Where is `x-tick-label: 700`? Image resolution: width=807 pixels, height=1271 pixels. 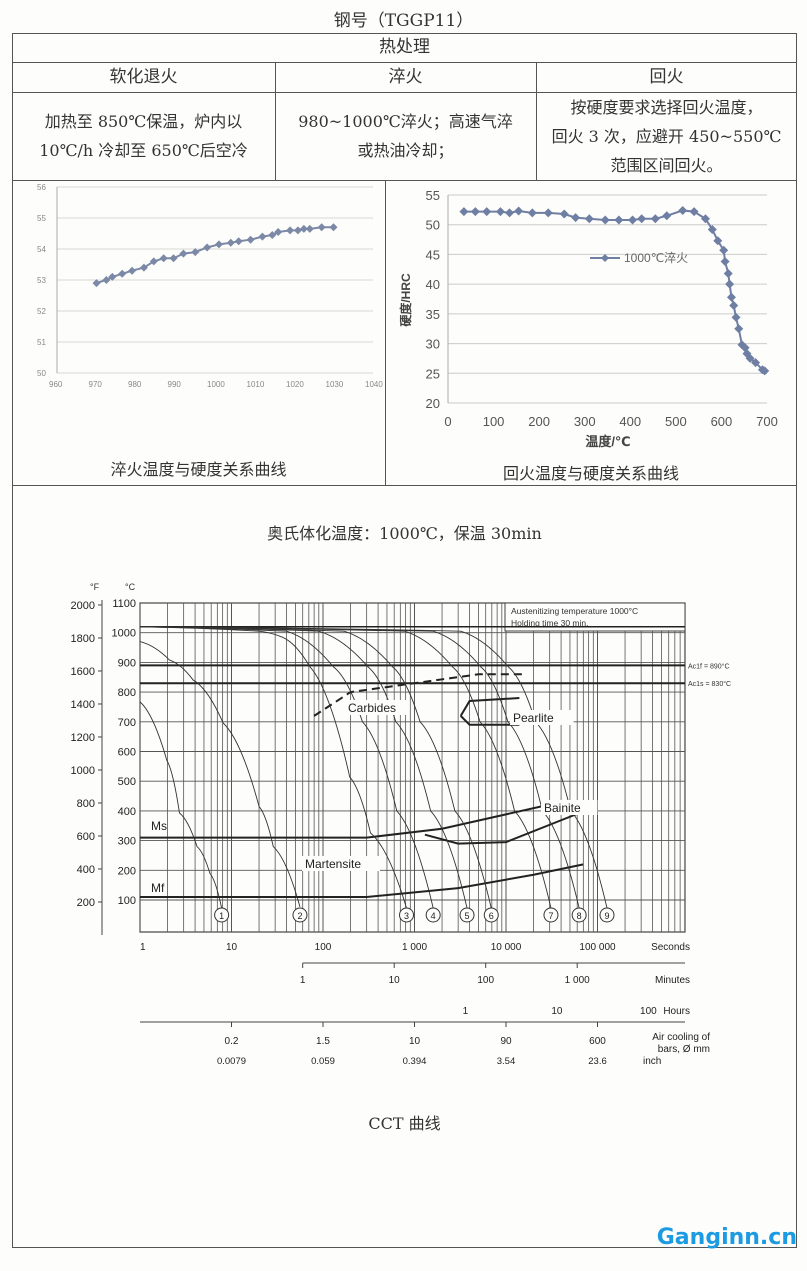
x-tick-label: 700 is located at coordinates (767, 421).